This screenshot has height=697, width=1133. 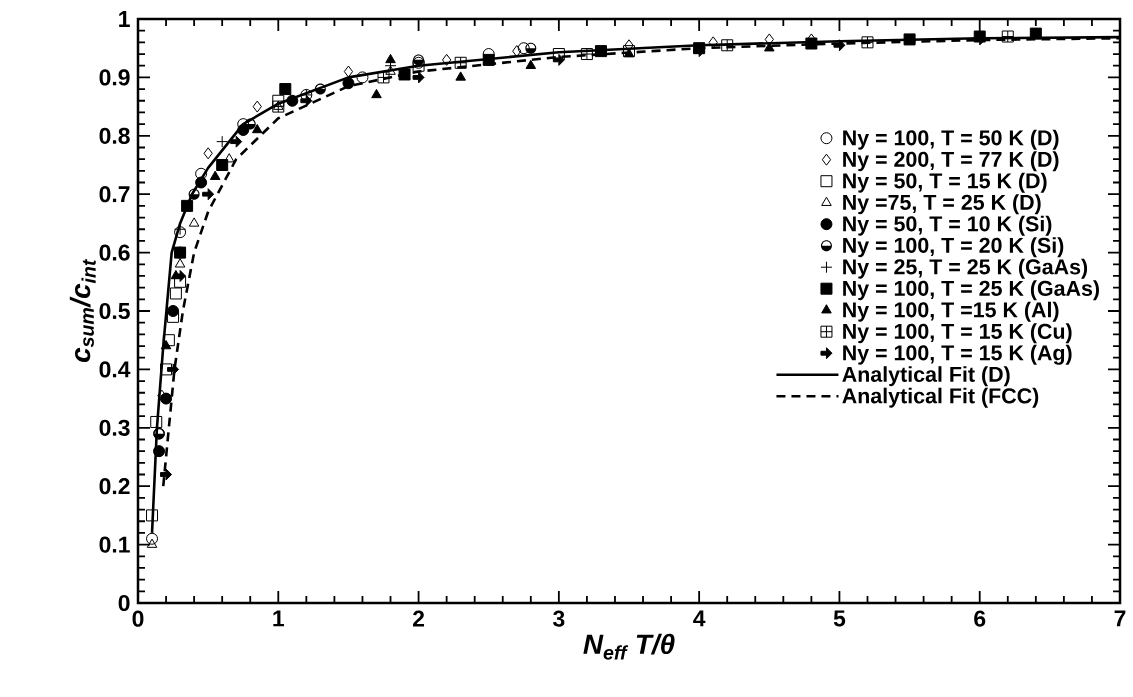 I want to click on x-tick-label: 3, so click(x=559, y=618).